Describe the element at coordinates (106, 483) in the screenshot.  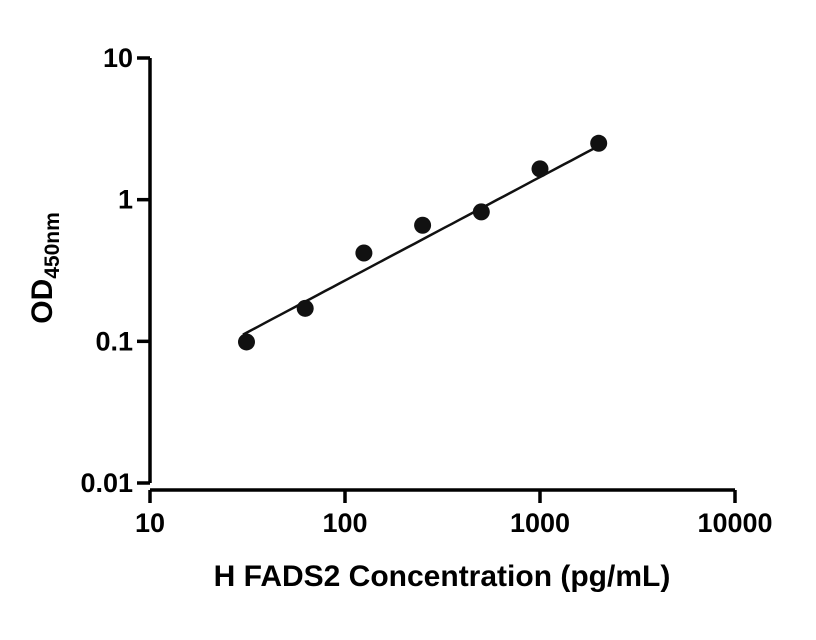
I see `y-tick-label: 0.01` at that location.